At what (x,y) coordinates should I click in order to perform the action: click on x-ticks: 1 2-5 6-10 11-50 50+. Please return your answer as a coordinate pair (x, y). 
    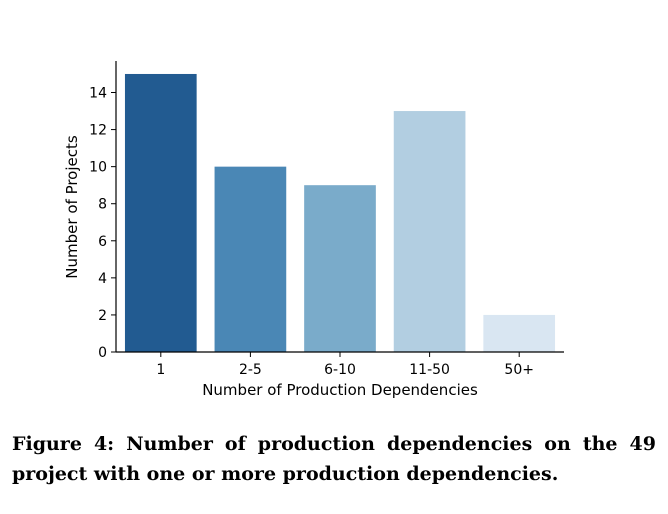
    Looking at the image, I should click on (345, 365).